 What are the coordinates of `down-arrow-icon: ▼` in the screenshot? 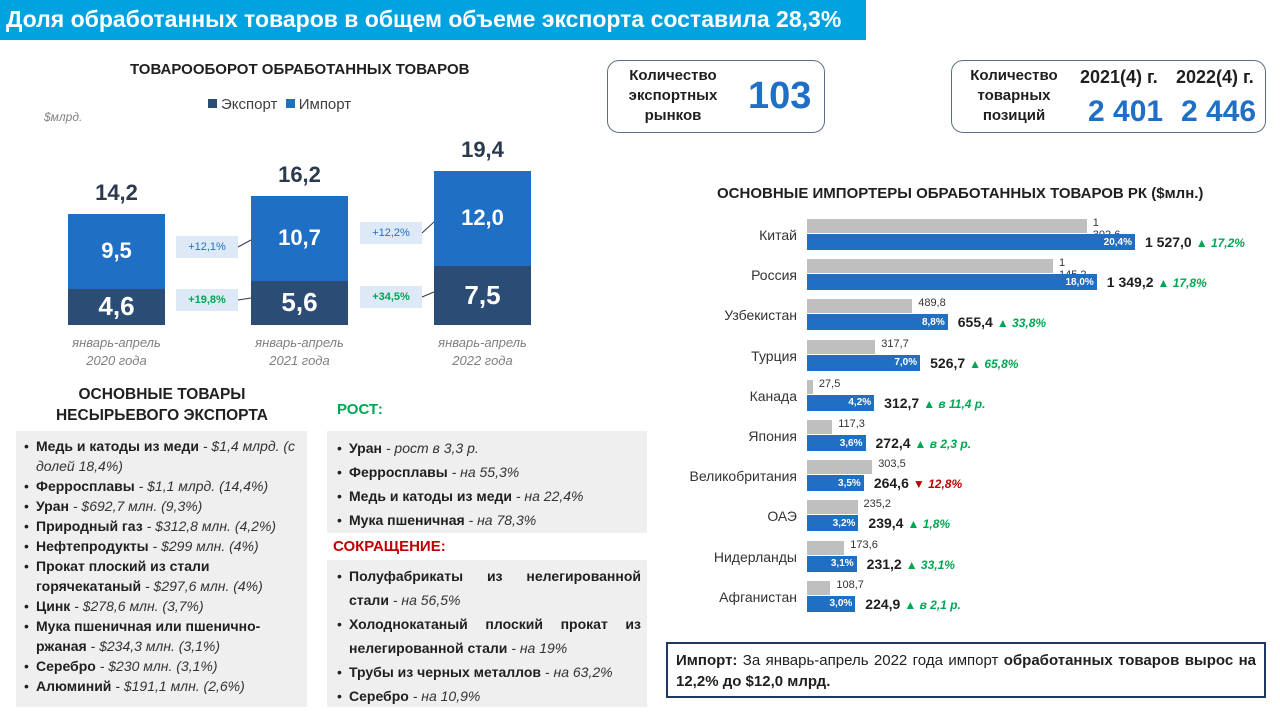 It's located at (920, 484).